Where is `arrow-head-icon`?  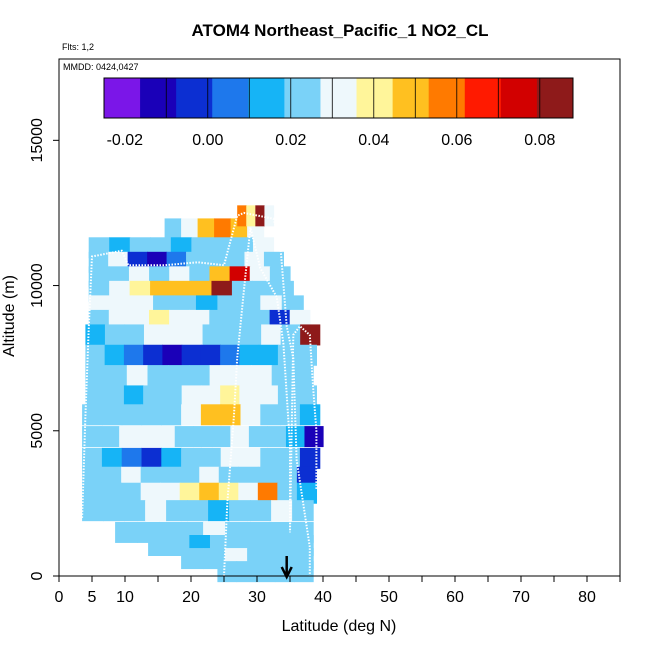 arrow-head-icon is located at coordinates (286, 573).